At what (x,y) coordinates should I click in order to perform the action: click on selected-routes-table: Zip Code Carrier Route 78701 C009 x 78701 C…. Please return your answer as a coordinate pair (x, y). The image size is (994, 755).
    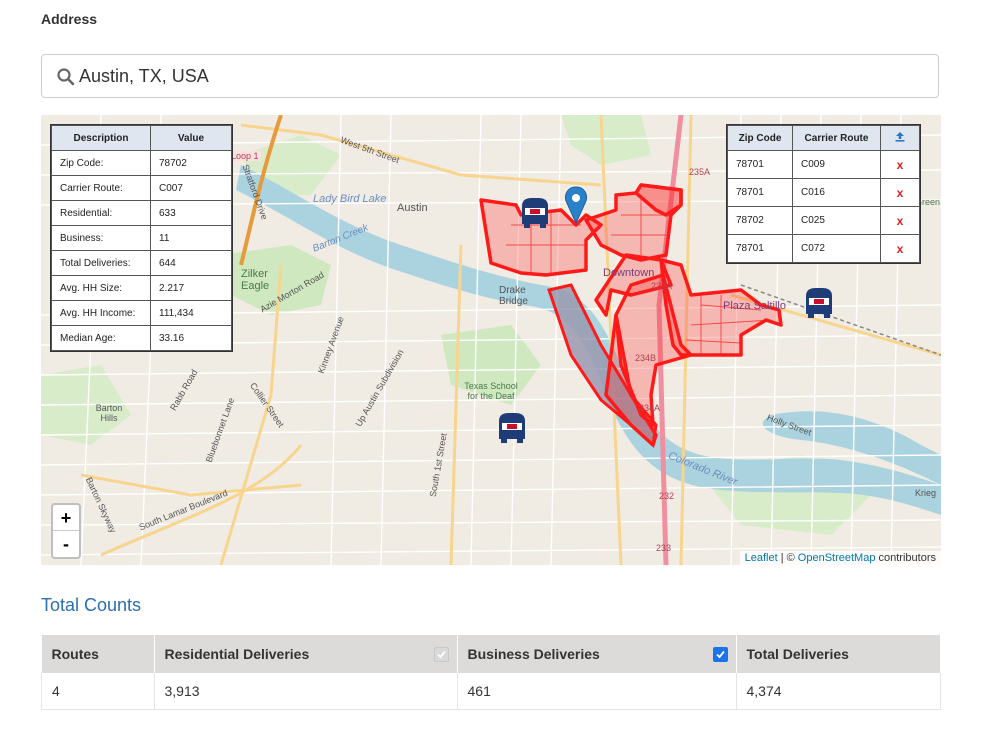
    Looking at the image, I should click on (823, 194).